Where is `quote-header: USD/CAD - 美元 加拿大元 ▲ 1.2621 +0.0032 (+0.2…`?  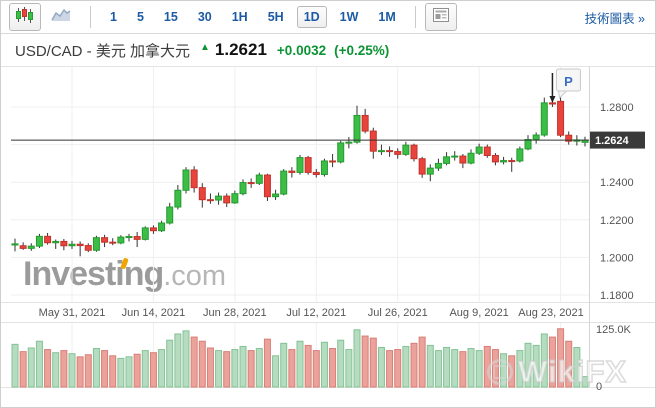 quote-header: USD/CAD - 美元 加拿大元 ▲ 1.2621 +0.0032 (+0.2… is located at coordinates (328, 50).